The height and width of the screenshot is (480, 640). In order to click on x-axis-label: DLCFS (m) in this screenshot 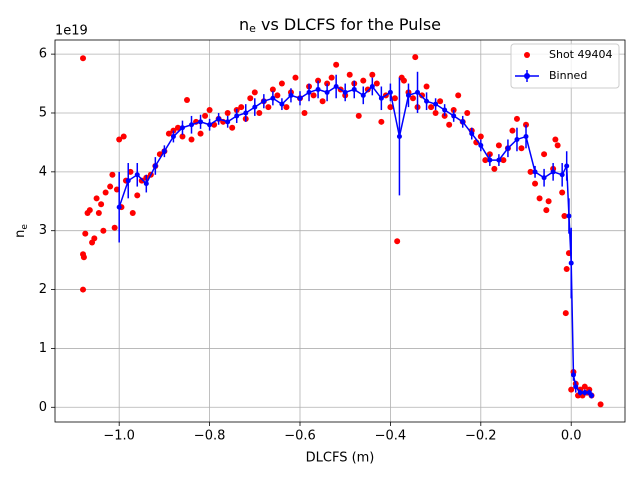, I will do `click(340, 458)`.